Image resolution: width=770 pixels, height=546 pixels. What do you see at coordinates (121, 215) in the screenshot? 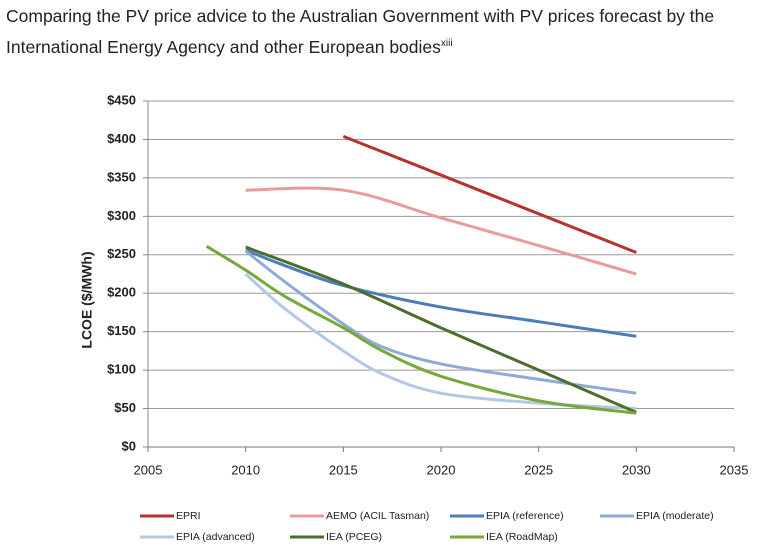
I see `y-tick-label: $300` at bounding box center [121, 215].